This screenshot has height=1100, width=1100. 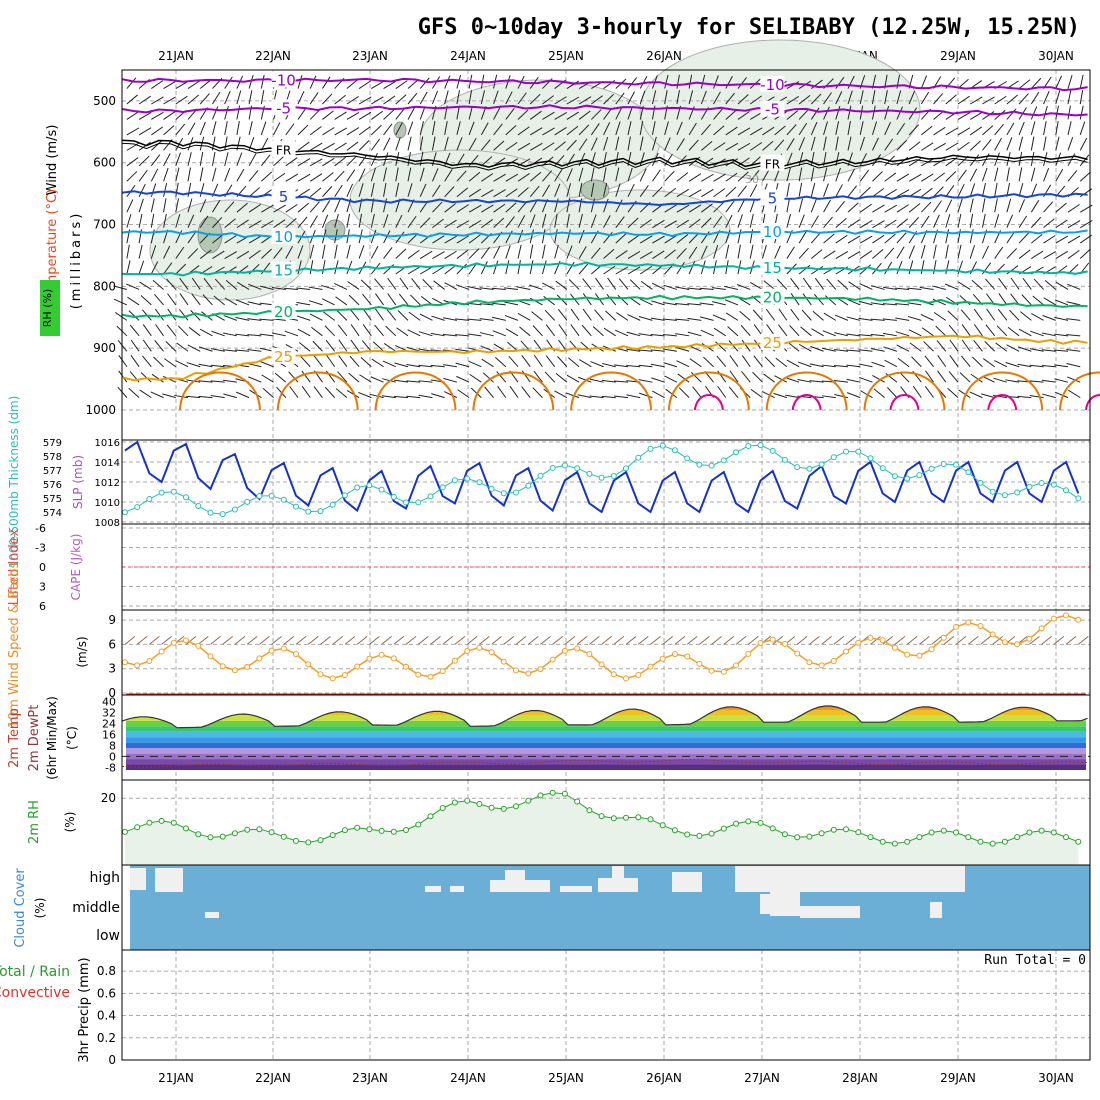 What do you see at coordinates (283, 107) in the screenshot?
I see `contour-label-bg` at bounding box center [283, 107].